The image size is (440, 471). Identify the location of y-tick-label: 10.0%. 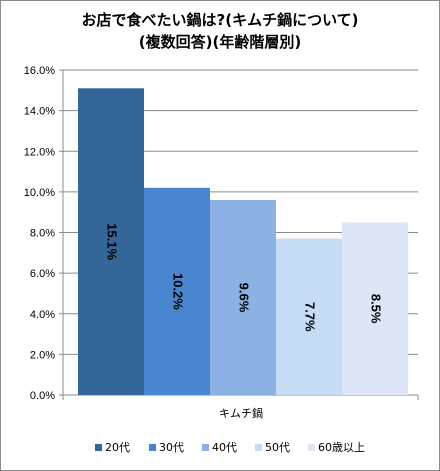
(39, 193).